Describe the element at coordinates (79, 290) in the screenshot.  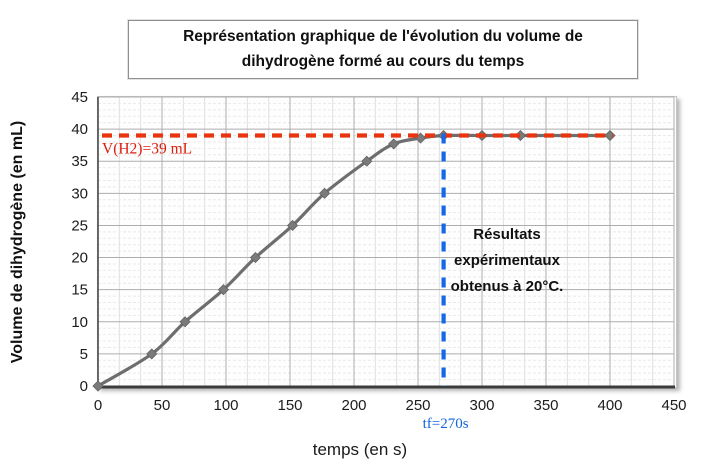
I see `y-tick-label: 15` at that location.